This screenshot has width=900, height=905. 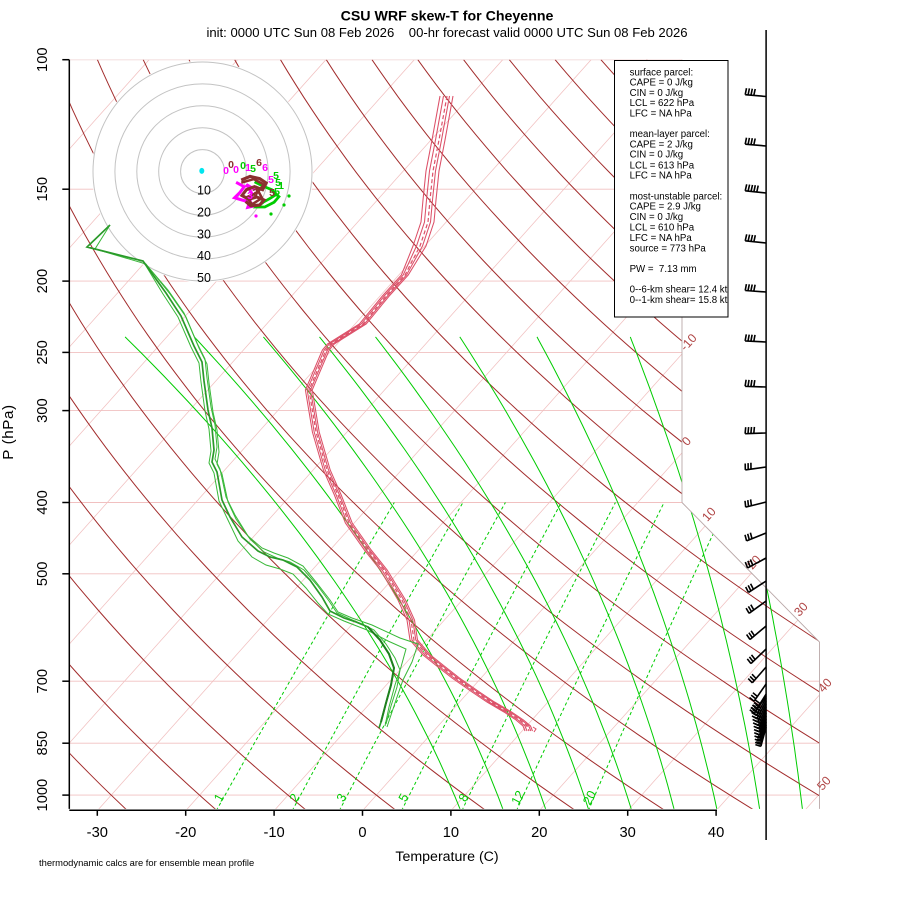 I want to click on svg-text: 500, so click(x=43, y=574).